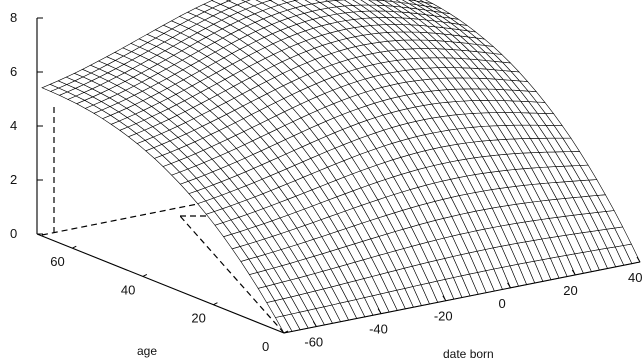 The height and width of the screenshot is (363, 642). What do you see at coordinates (265, 346) in the screenshot?
I see `y-tick-label: 0` at bounding box center [265, 346].